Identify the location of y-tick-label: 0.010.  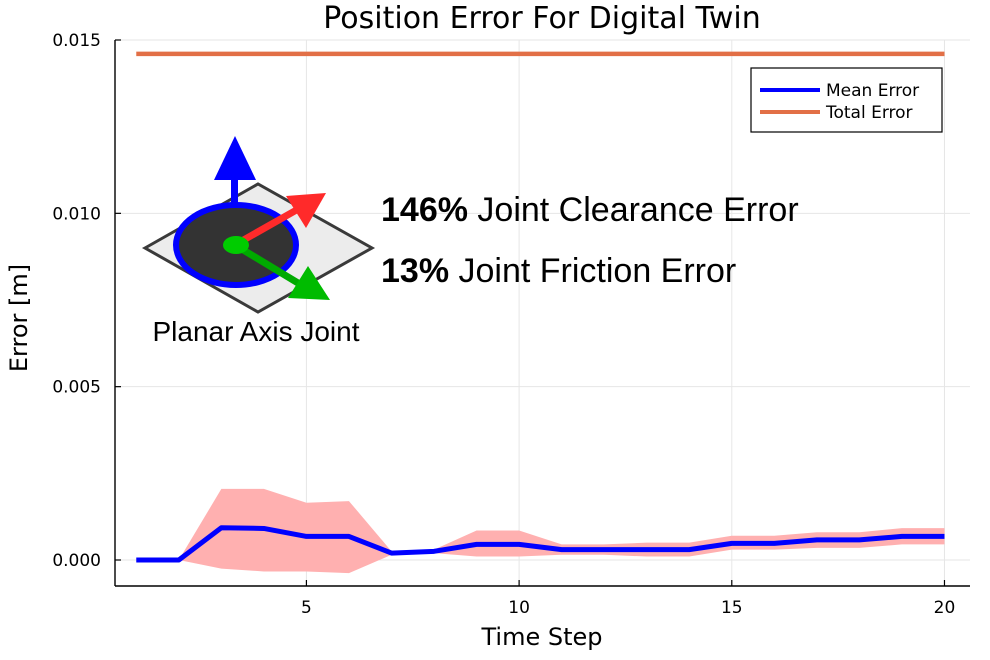
(76, 214).